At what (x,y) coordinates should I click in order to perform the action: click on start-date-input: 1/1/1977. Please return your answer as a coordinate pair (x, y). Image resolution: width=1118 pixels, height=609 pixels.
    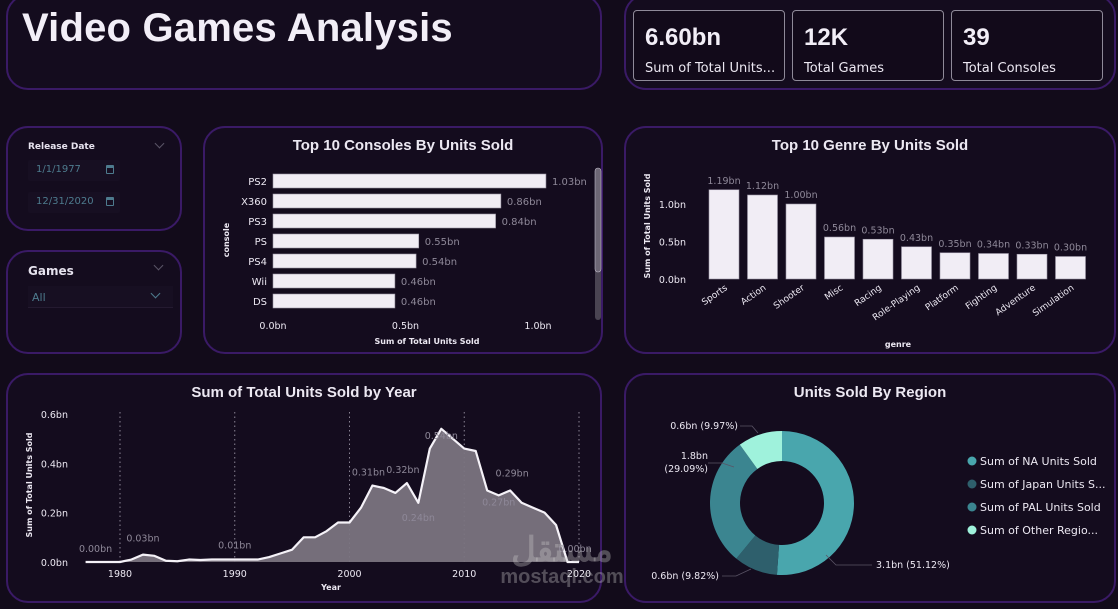
    Looking at the image, I should click on (74, 170).